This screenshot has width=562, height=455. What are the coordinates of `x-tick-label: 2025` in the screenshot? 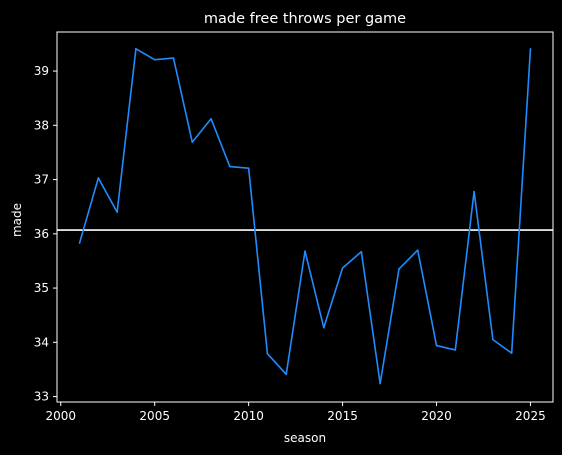 It's located at (530, 416).